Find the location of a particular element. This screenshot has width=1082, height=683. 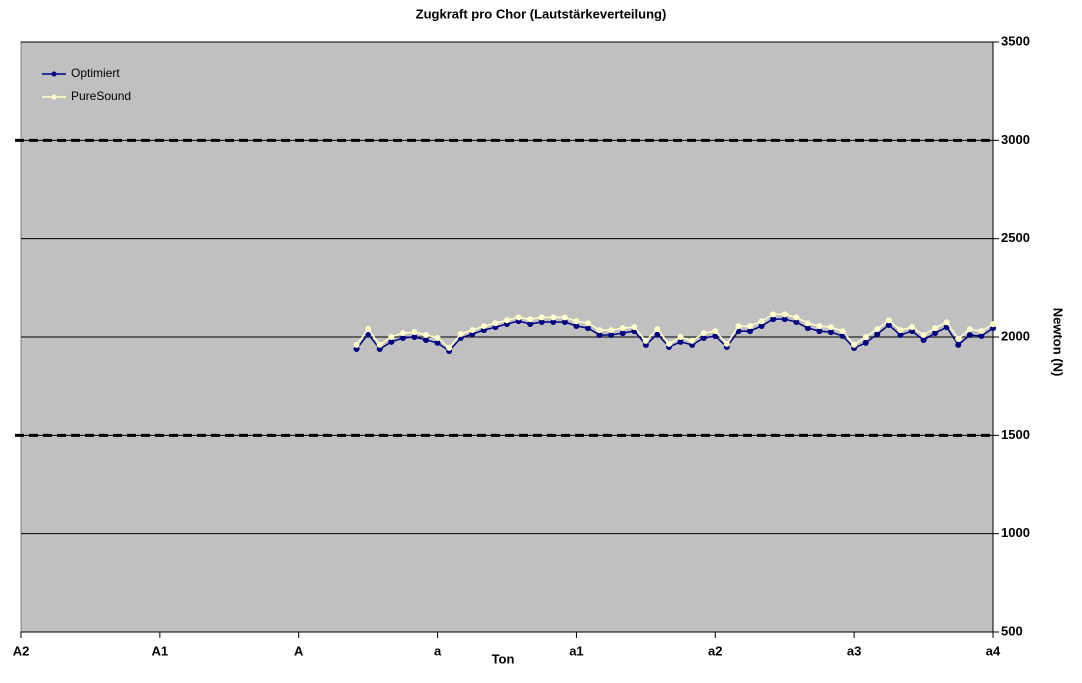

x-tick-label: A1 is located at coordinates (160, 650).